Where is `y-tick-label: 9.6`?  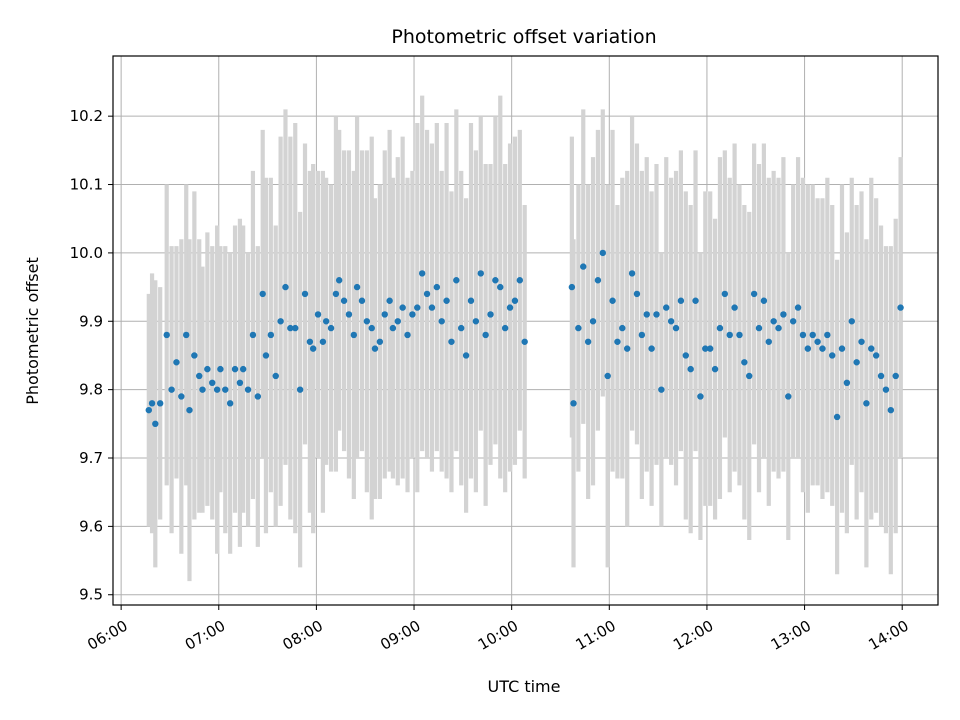 y-tick-label: 9.6 is located at coordinates (91, 526).